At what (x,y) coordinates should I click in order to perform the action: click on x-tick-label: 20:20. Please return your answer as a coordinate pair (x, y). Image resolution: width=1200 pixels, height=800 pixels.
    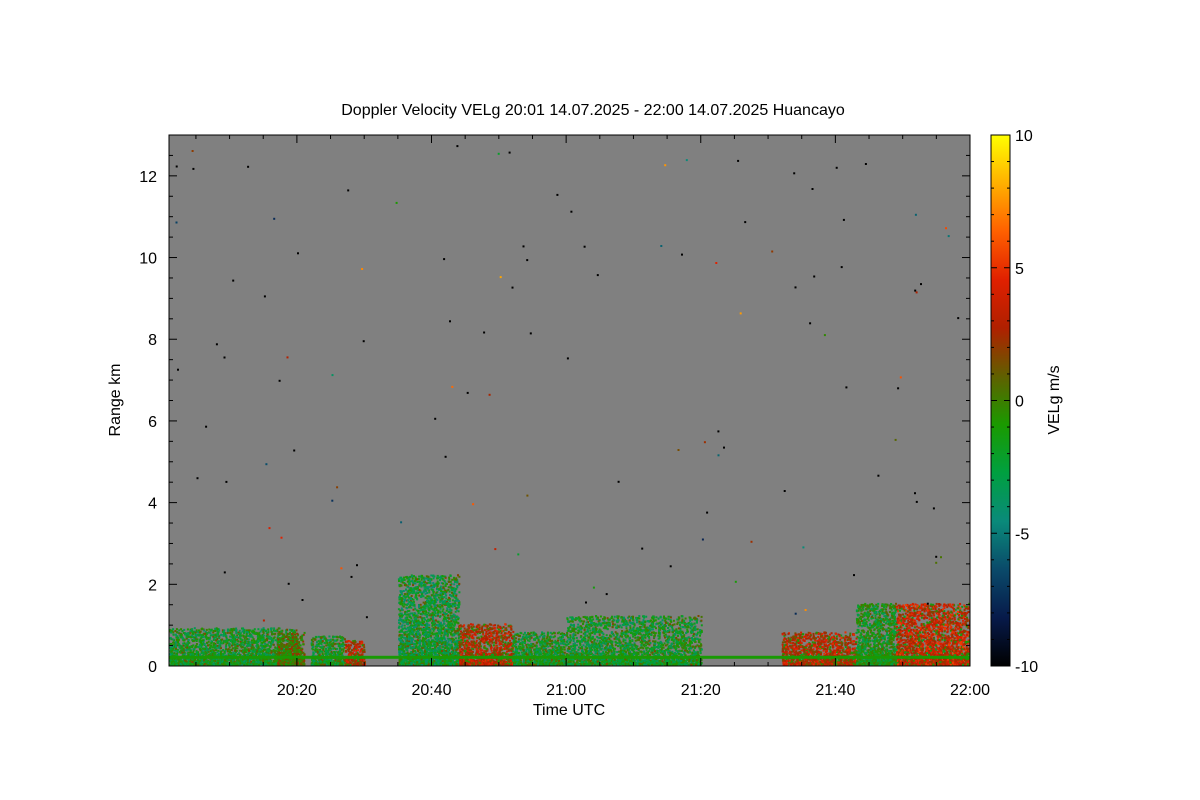
    Looking at the image, I should click on (297, 690).